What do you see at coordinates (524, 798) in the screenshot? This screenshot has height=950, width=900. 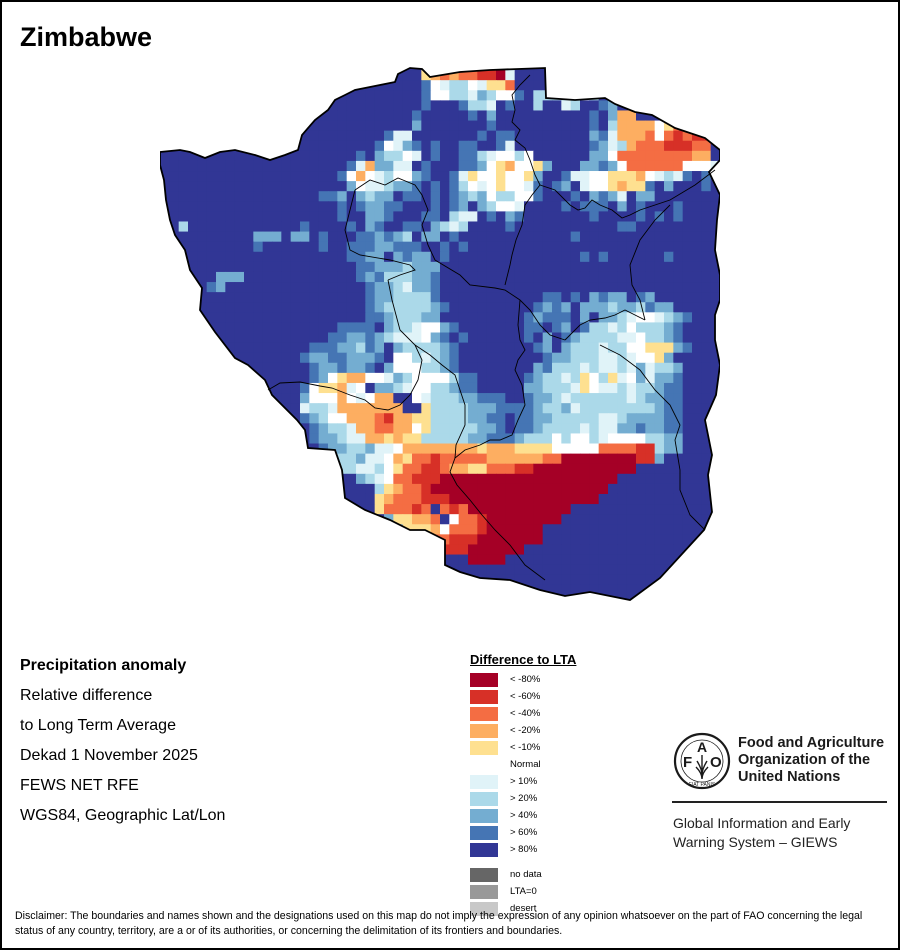 I see `legend-label: > 20%` at bounding box center [524, 798].